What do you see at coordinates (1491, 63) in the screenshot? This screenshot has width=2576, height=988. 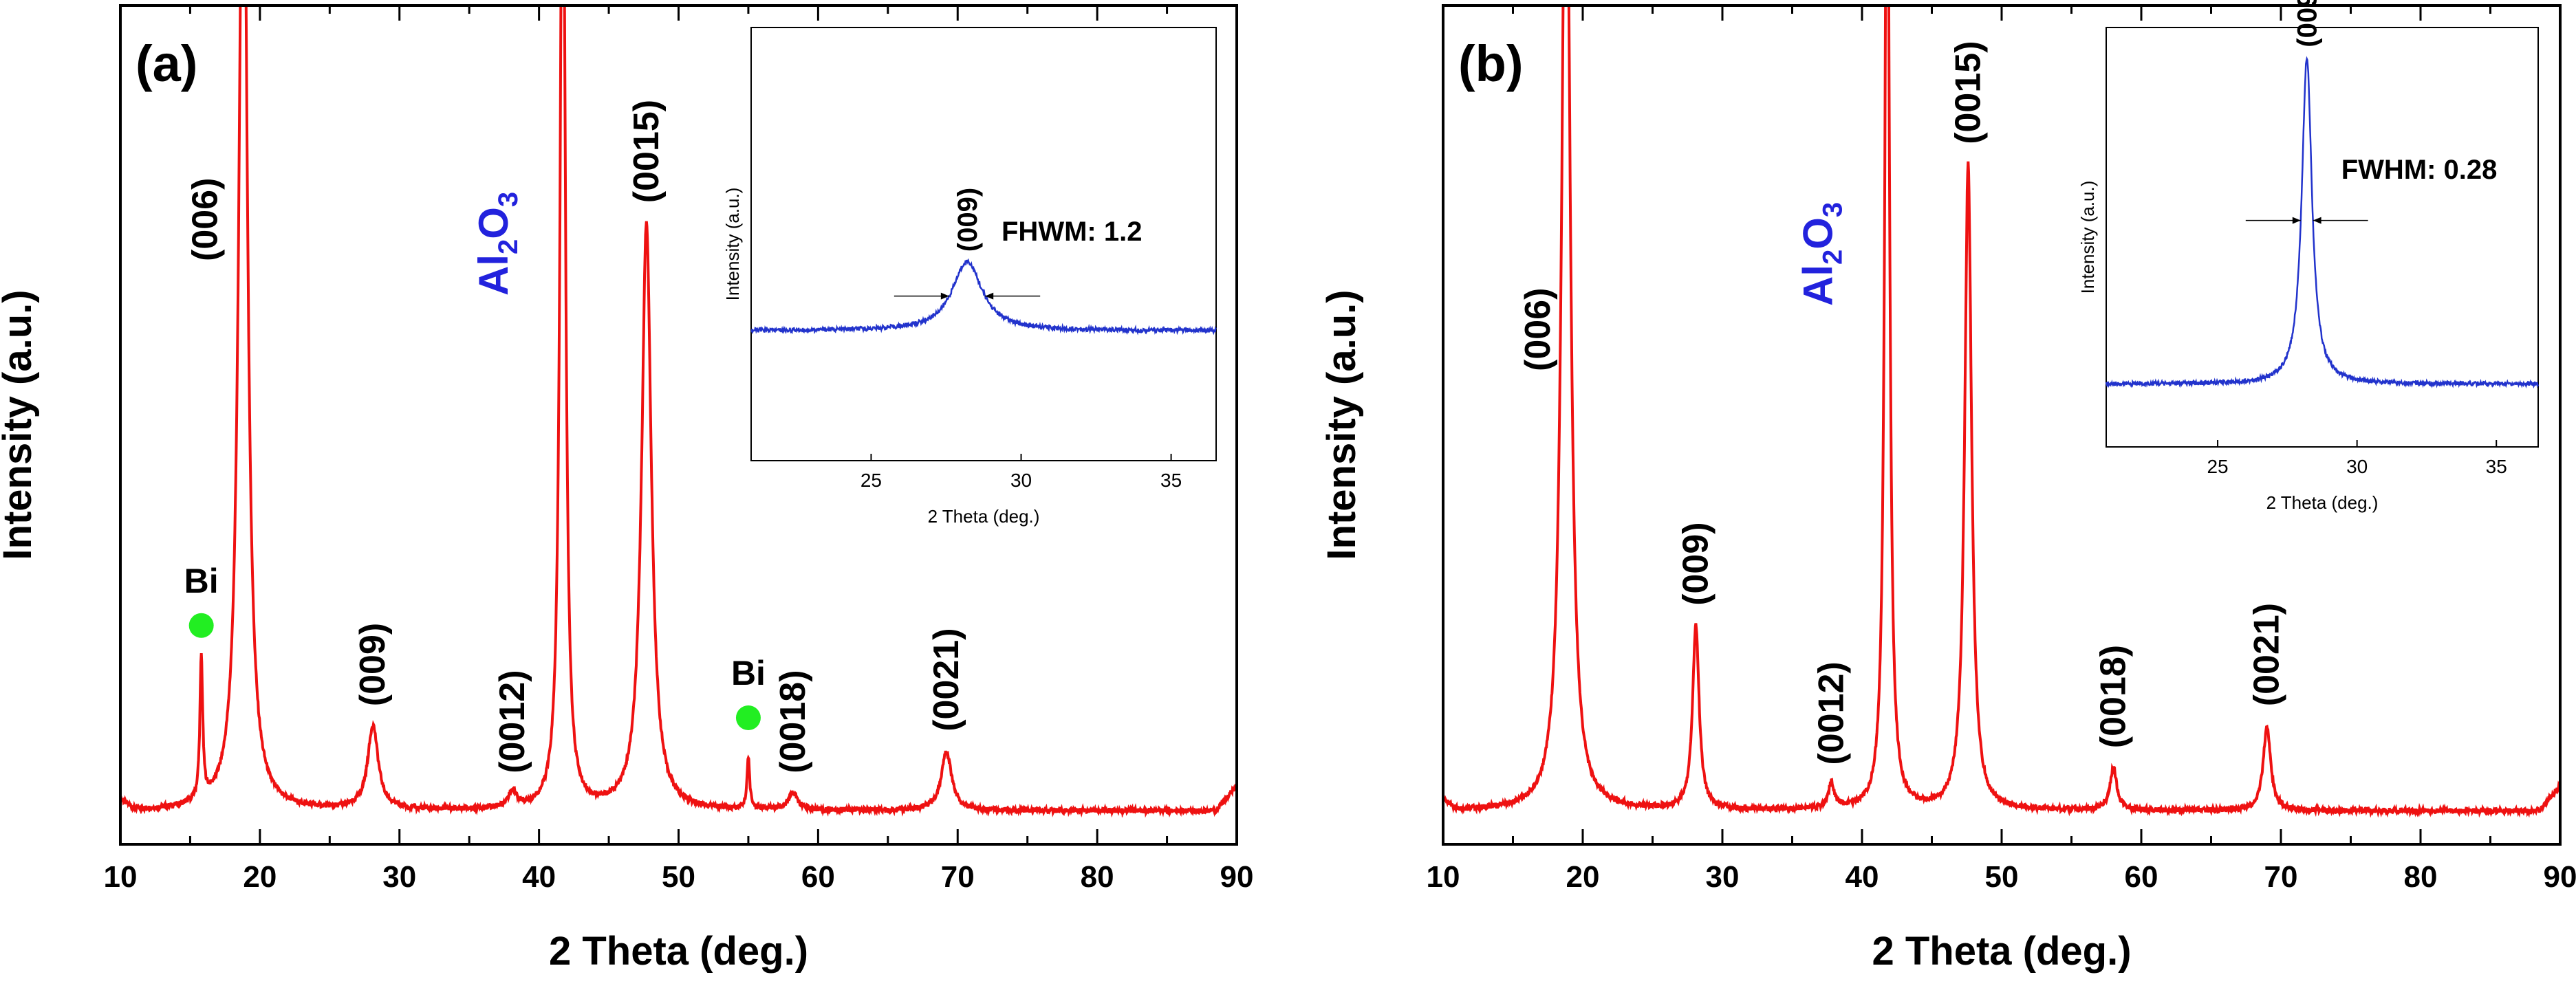 I see `panel-label: (b)` at bounding box center [1491, 63].